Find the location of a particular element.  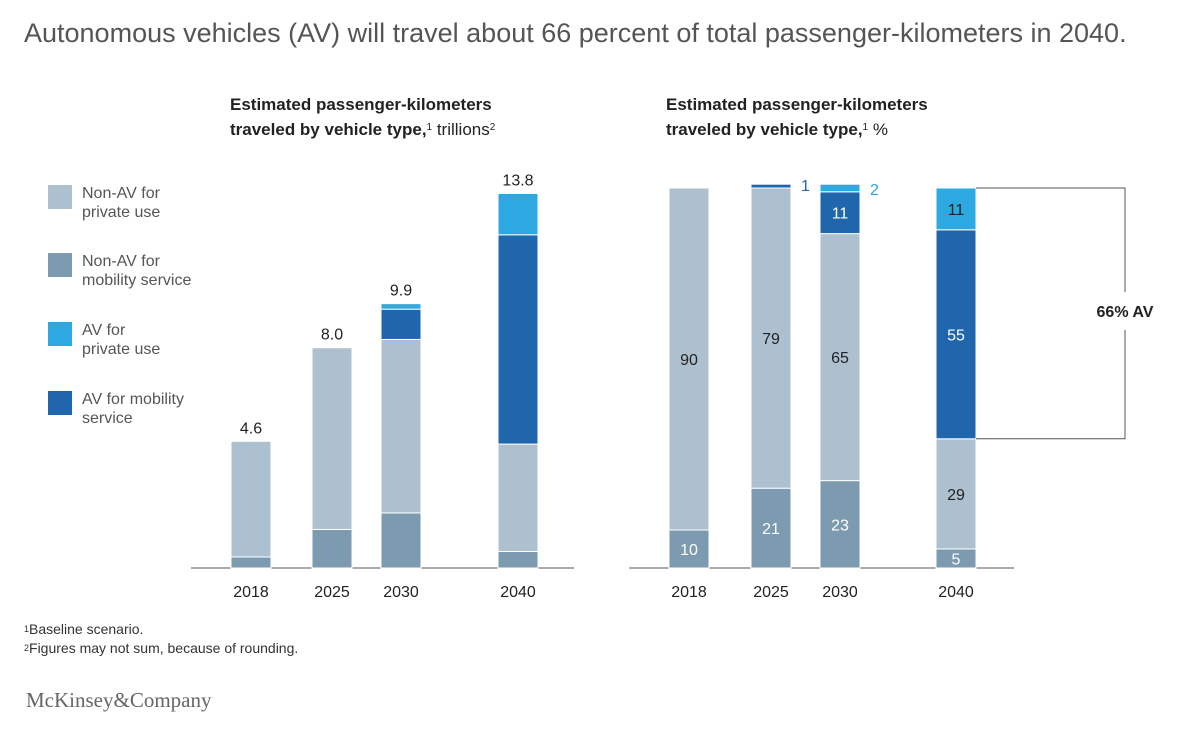

legend-item-av-mobility: AV for mobility service is located at coordinates (130, 409).